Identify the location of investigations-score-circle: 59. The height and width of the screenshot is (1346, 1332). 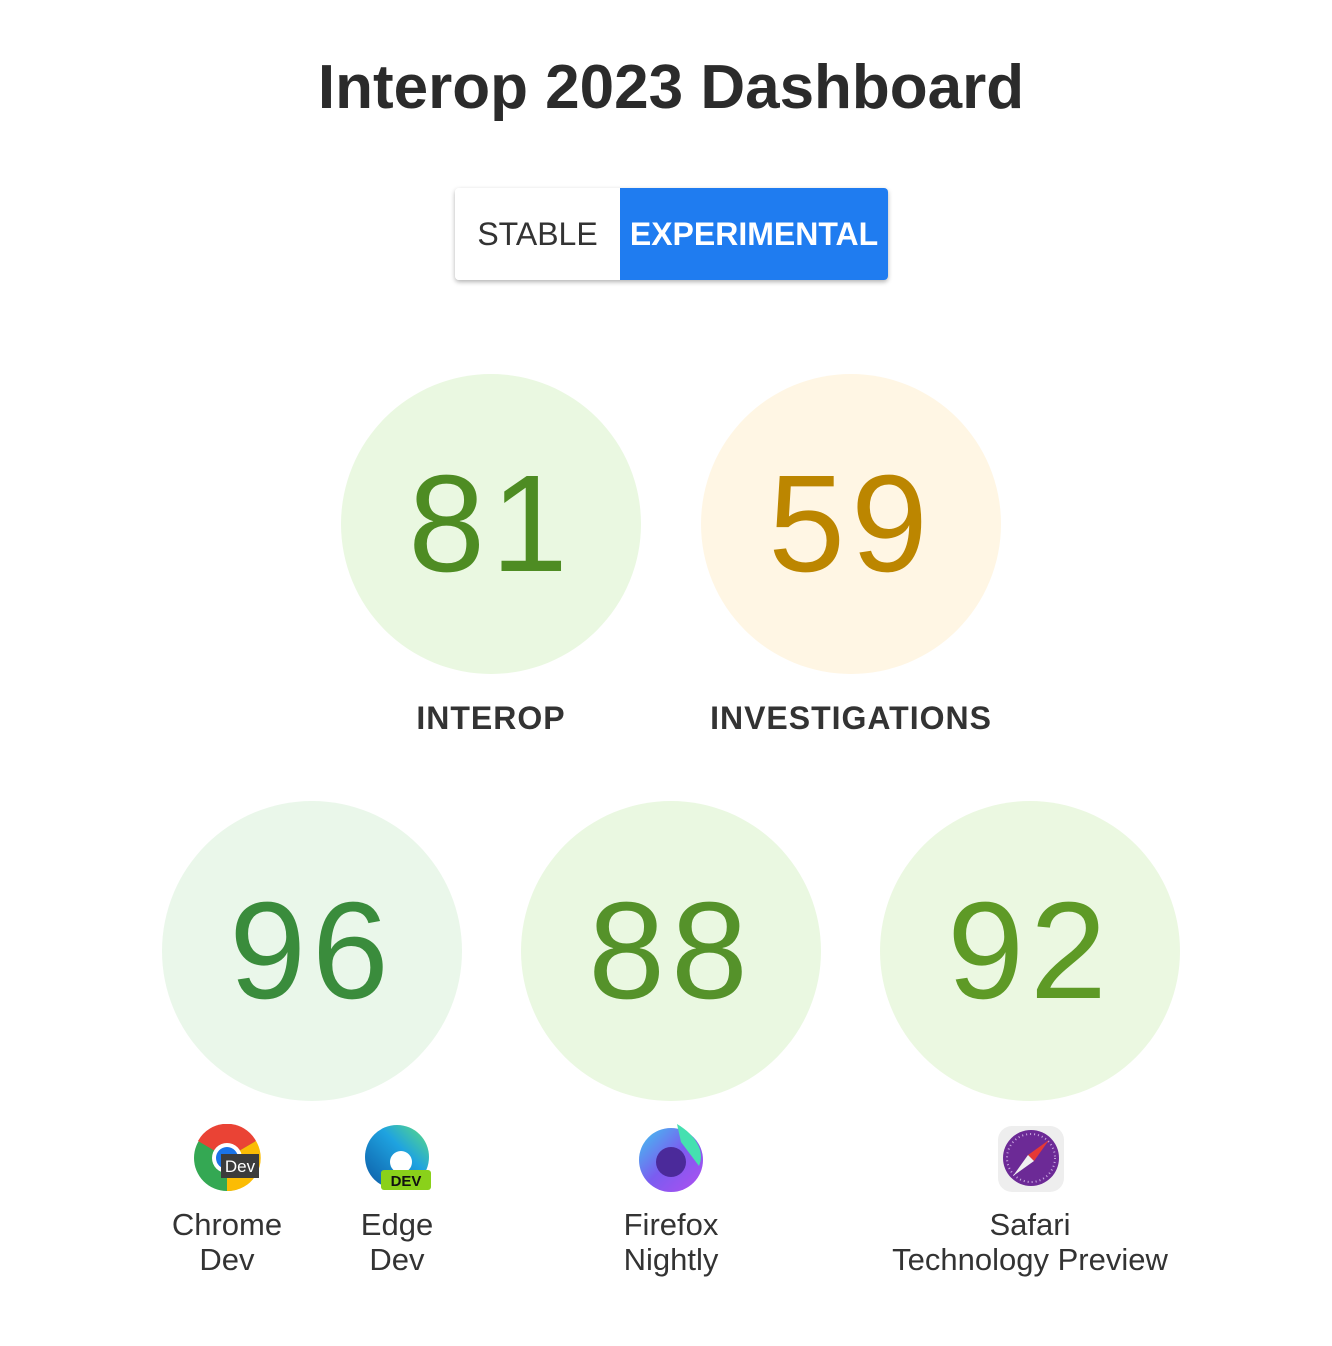
(851, 524).